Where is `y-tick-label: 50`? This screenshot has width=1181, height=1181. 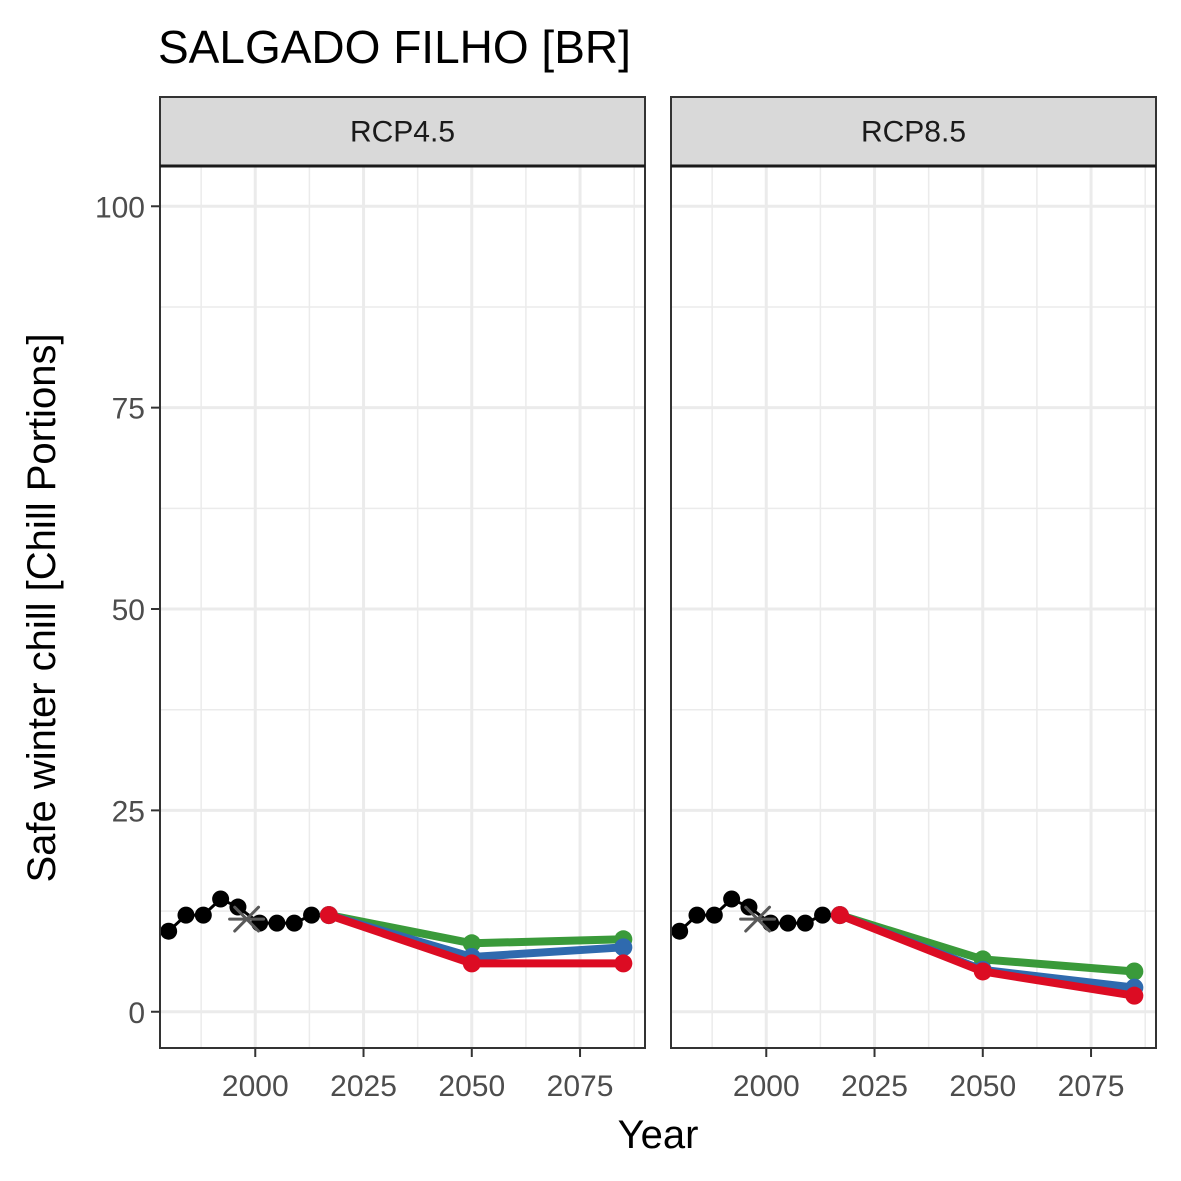
y-tick-label: 50 is located at coordinates (128, 610).